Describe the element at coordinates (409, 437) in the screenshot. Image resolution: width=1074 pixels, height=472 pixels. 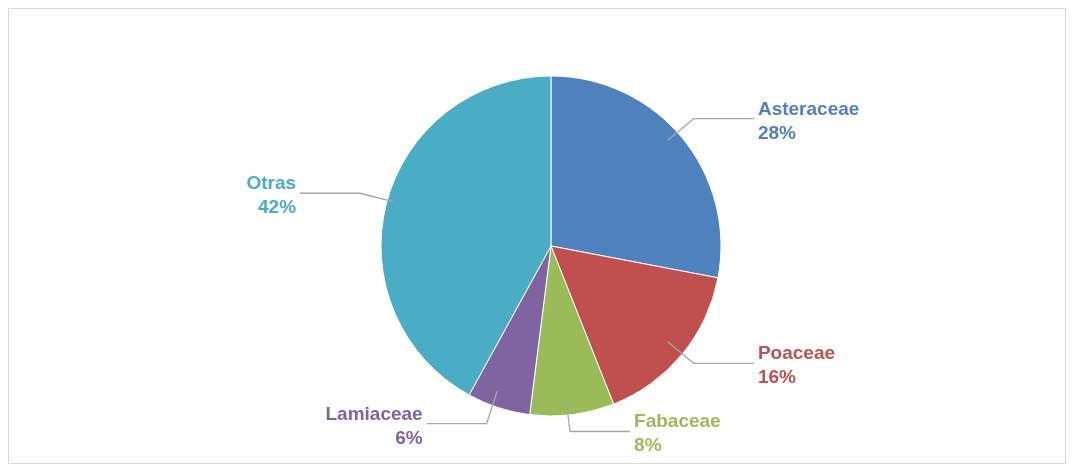
I see `data-label: 6%` at that location.